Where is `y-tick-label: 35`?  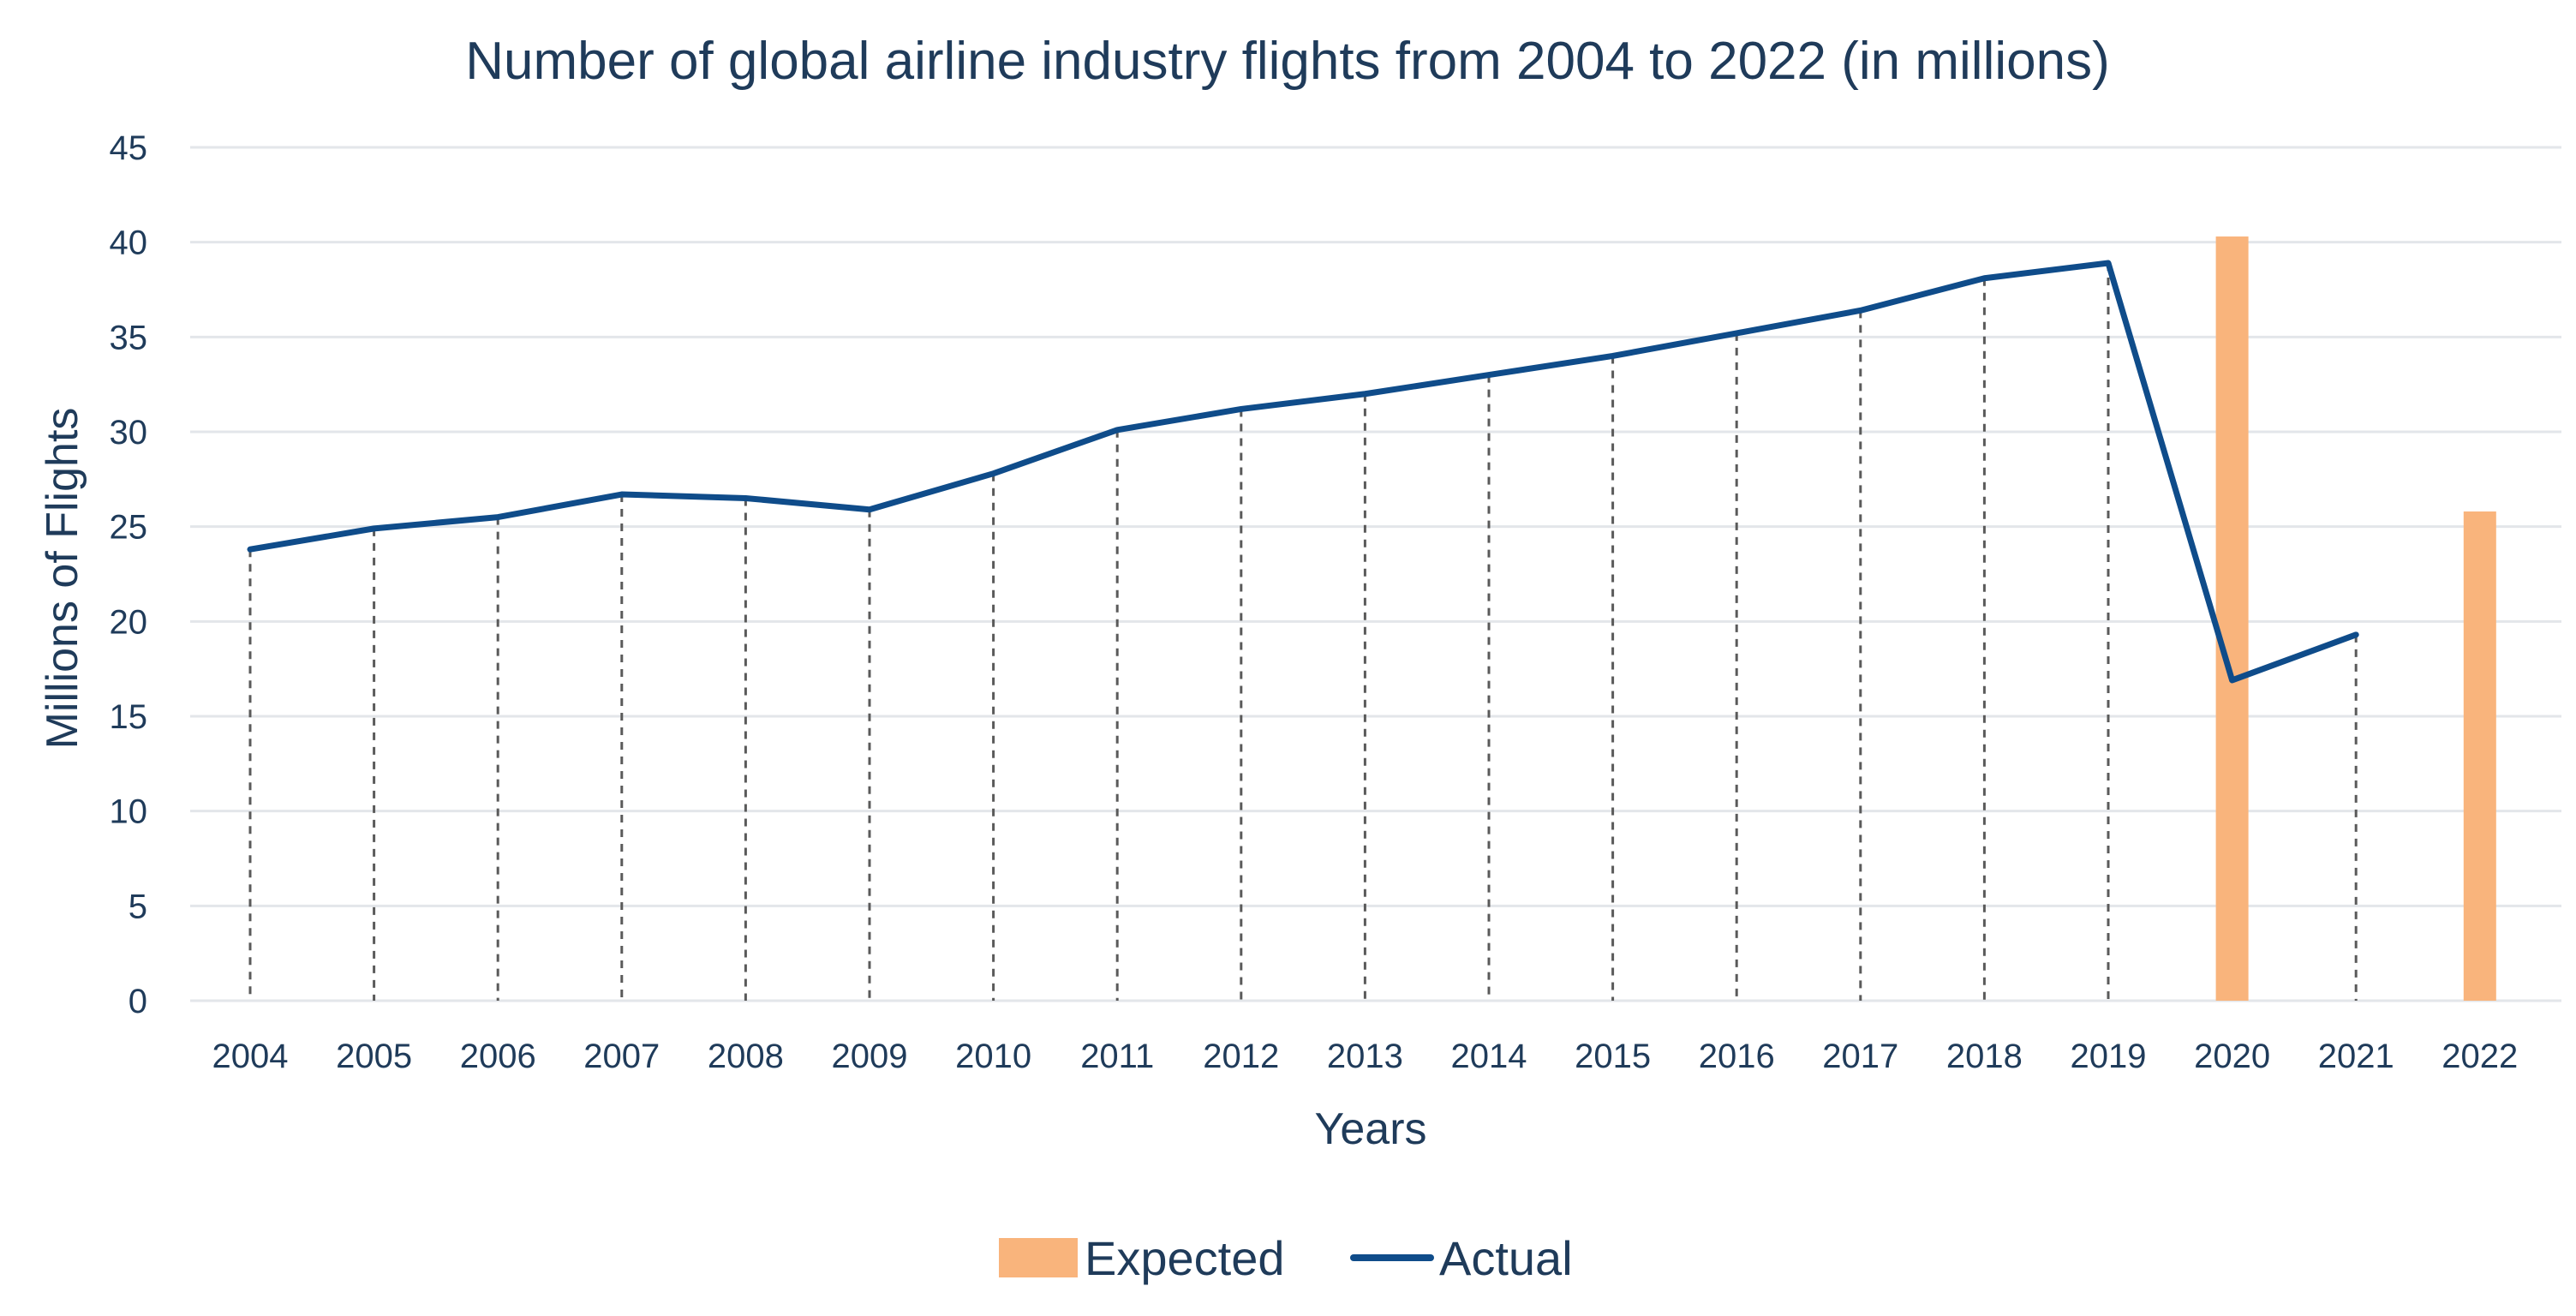
y-tick-label: 35 is located at coordinates (129, 337).